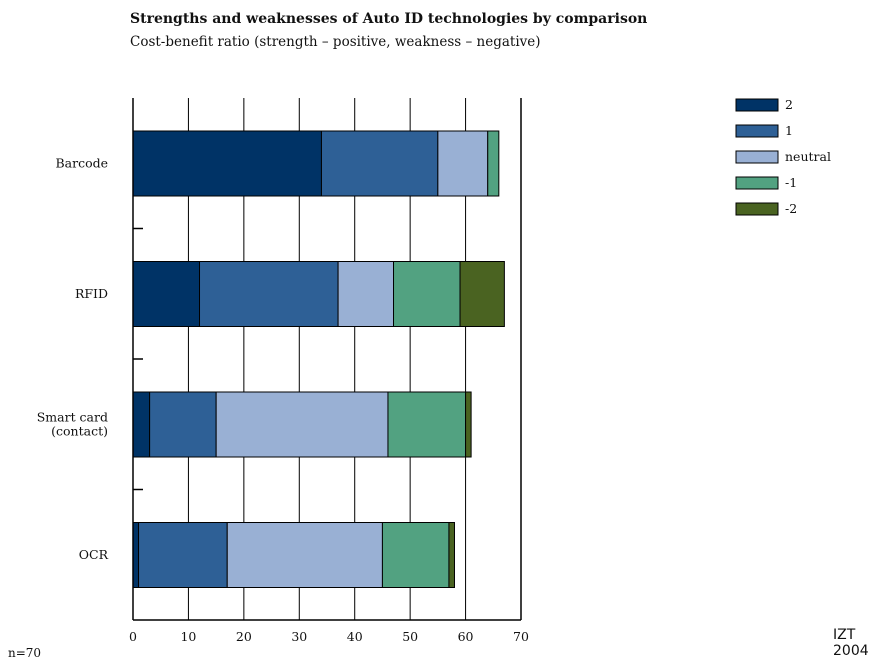 This screenshot has height=660, width=895. What do you see at coordinates (789, 130) in the screenshot?
I see `legend-label: 1` at bounding box center [789, 130].